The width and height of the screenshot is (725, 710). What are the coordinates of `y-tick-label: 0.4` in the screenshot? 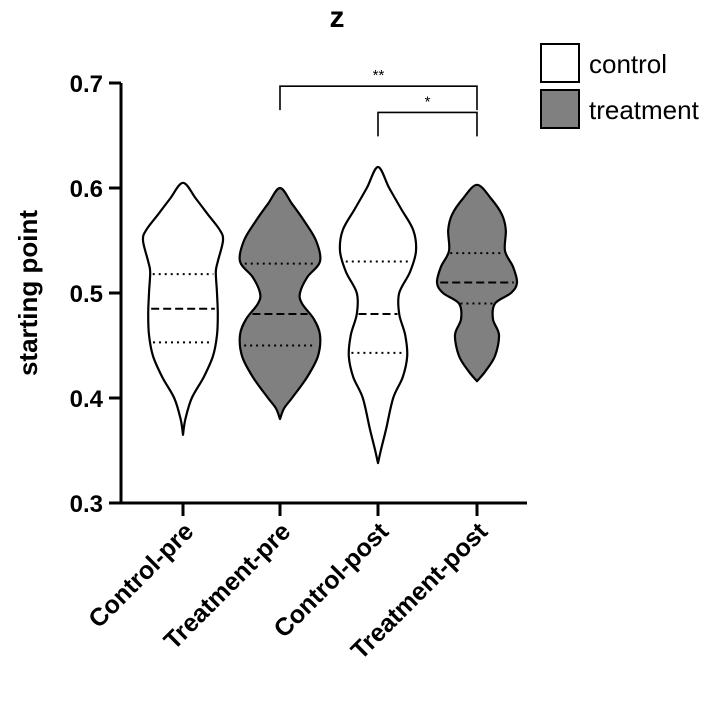 It's located at (87, 399).